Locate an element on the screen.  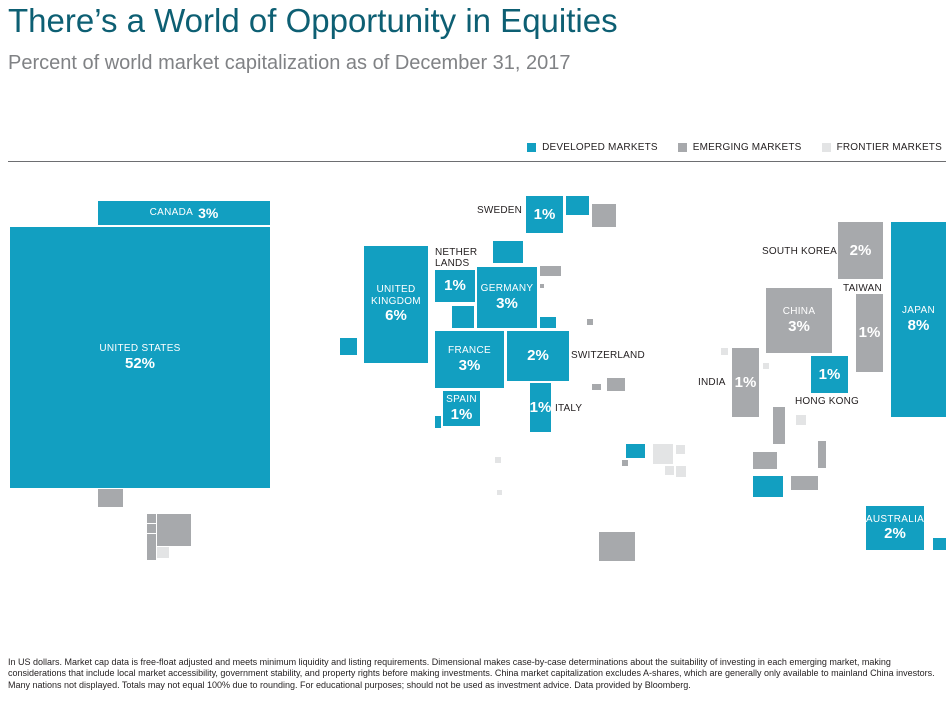
label-netherlands: NETHER LANDS is located at coordinates (456, 258).